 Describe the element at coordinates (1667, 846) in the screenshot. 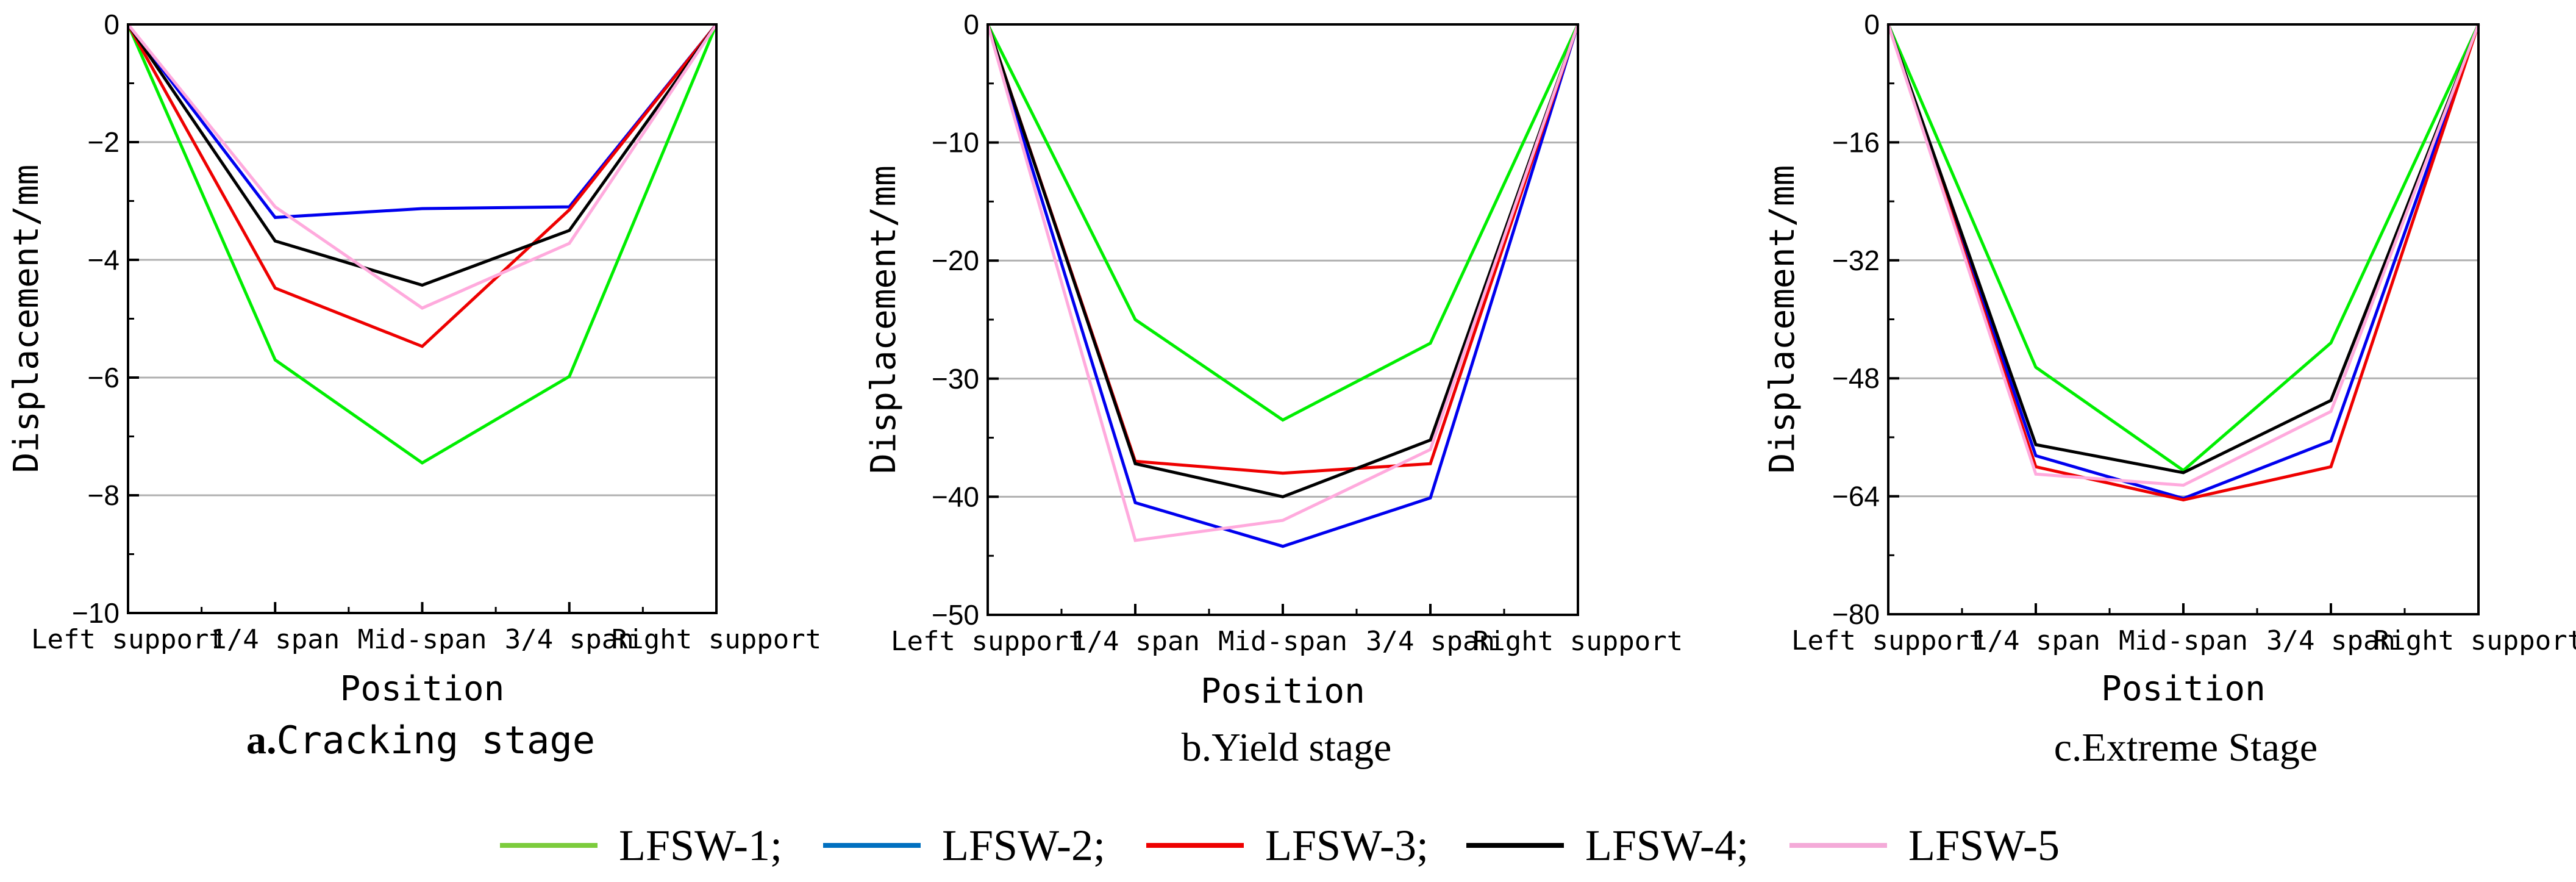

I see `legend-label: LFSW-4;` at that location.